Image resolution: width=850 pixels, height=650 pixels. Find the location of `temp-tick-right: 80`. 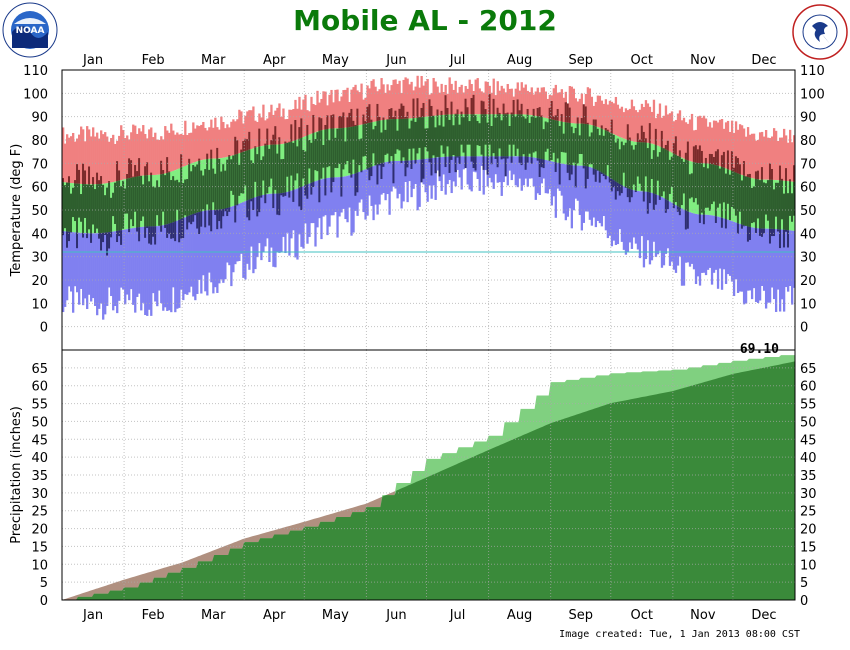

temp-tick-right: 80 is located at coordinates (808, 141).